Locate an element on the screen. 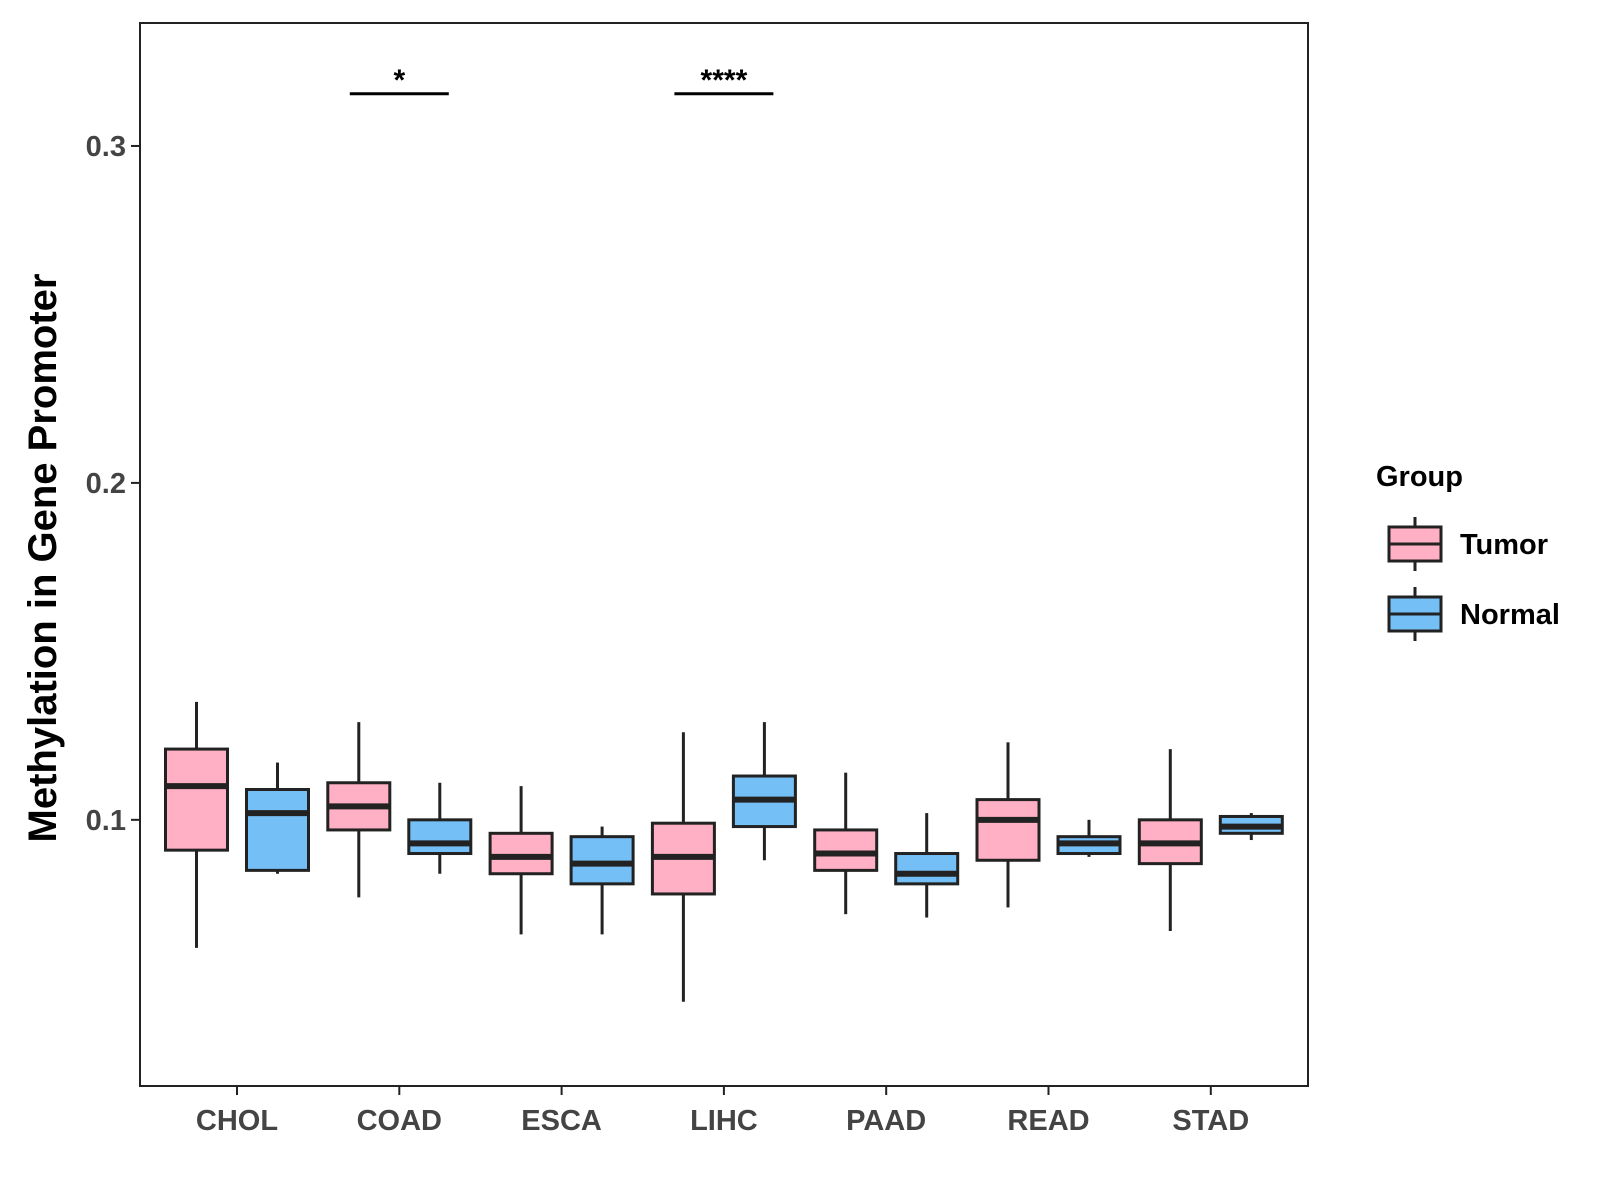 The height and width of the screenshot is (1200, 1600). box-tumor-paad is located at coordinates (846, 843).